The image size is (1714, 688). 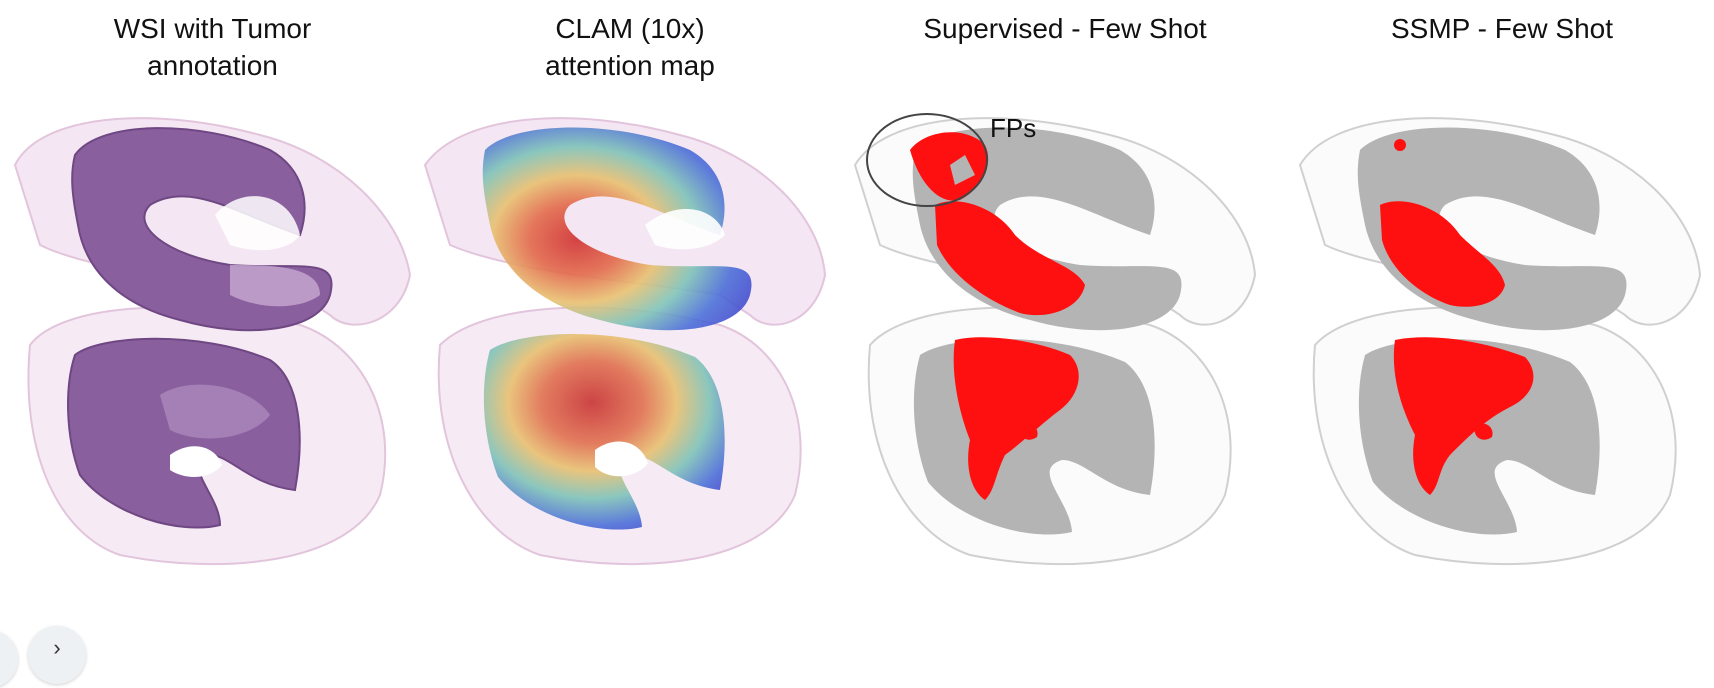 What do you see at coordinates (630, 28) in the screenshot?
I see `title-line-1: CLAM (10x)` at bounding box center [630, 28].